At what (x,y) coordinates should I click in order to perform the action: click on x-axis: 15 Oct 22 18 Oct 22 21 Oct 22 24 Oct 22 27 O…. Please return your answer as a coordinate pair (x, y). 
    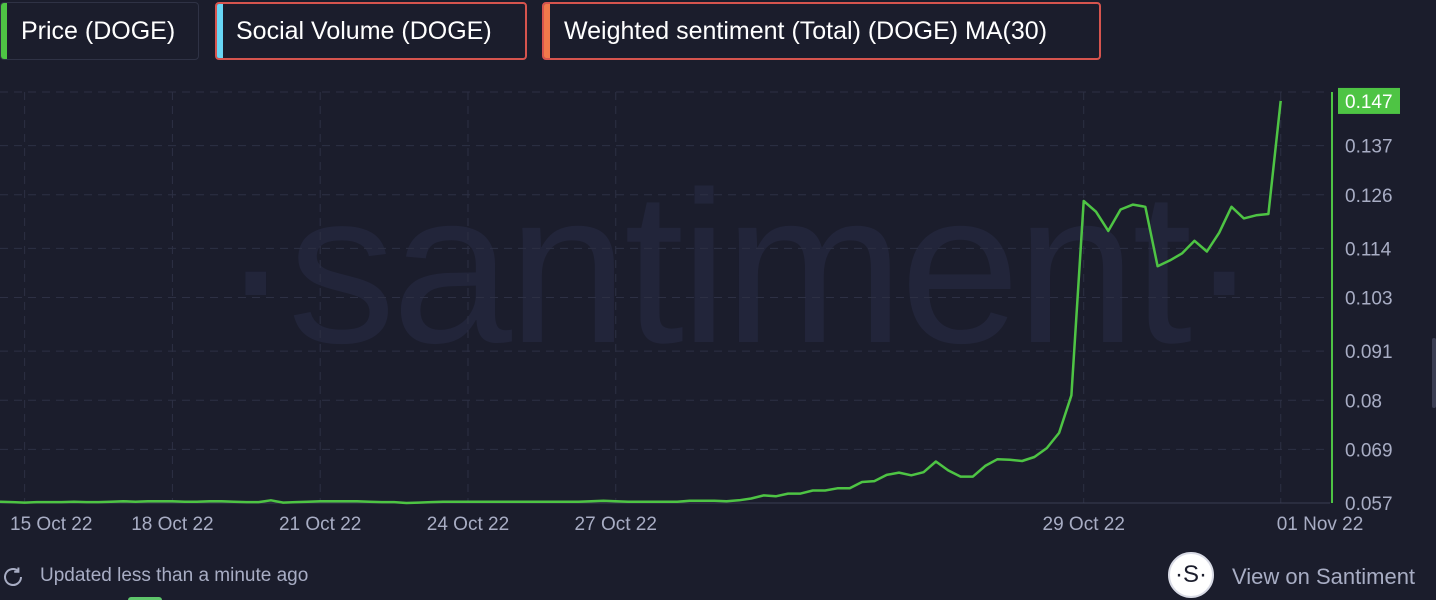
    Looking at the image, I should click on (682, 518).